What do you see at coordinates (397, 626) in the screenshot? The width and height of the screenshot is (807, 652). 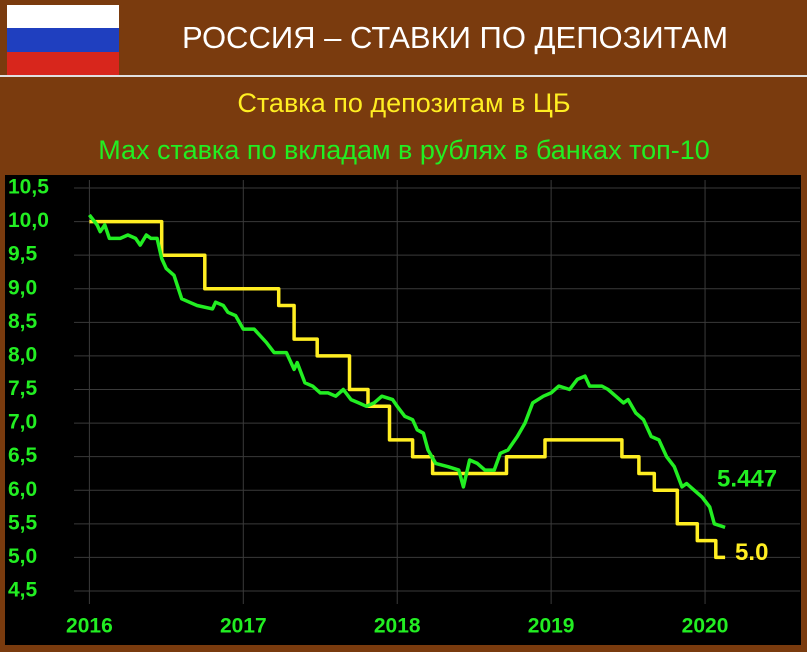 I see `x-tick-label: 2018` at bounding box center [397, 626].